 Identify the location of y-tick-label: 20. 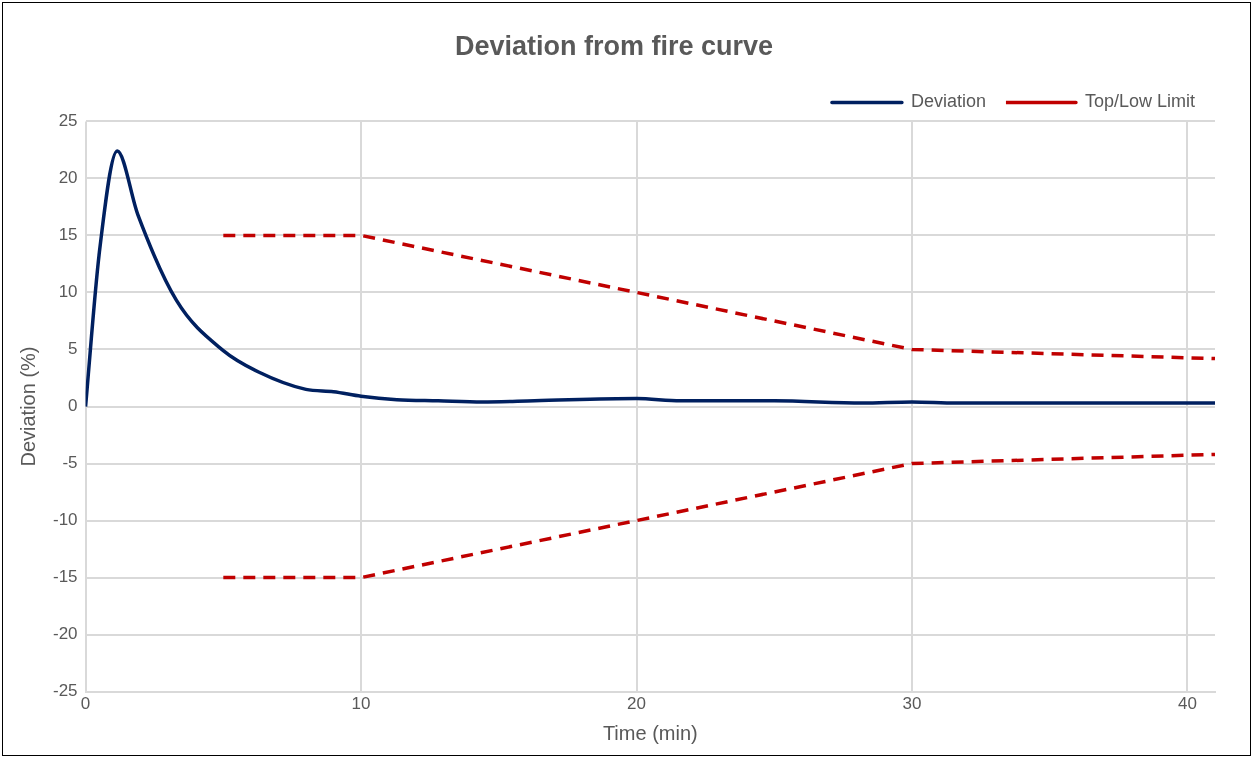
(68, 178).